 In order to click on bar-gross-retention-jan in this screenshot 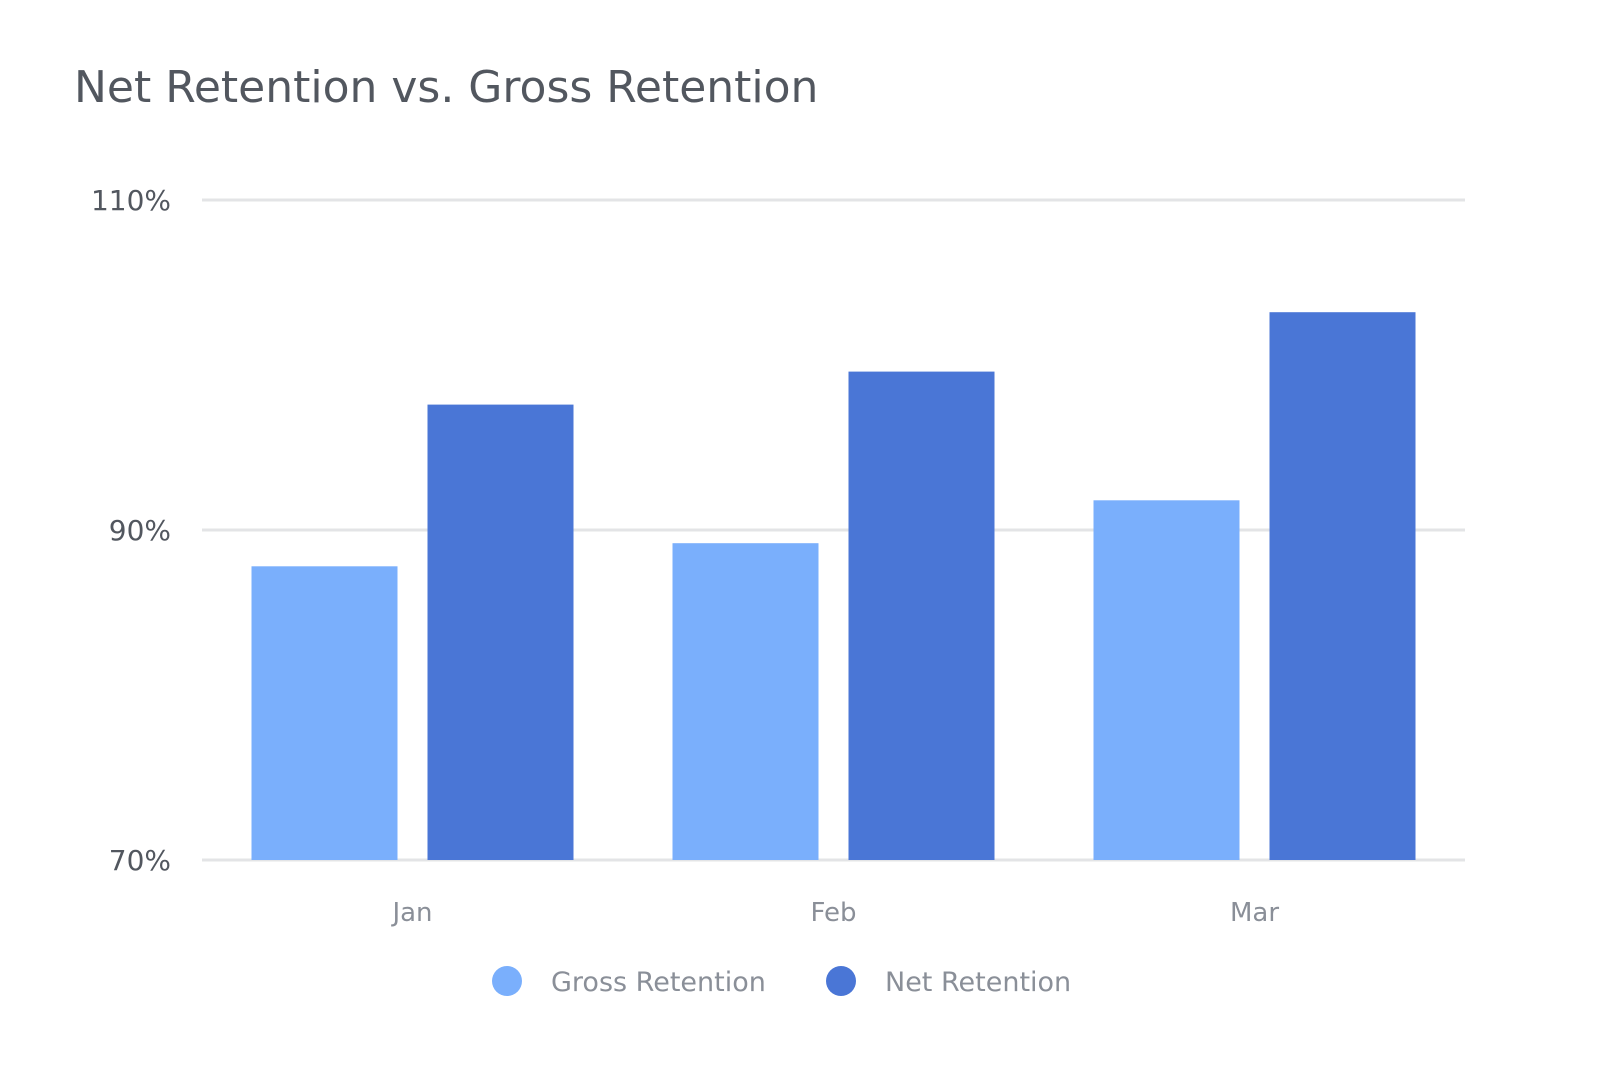, I will do `click(324, 713)`.